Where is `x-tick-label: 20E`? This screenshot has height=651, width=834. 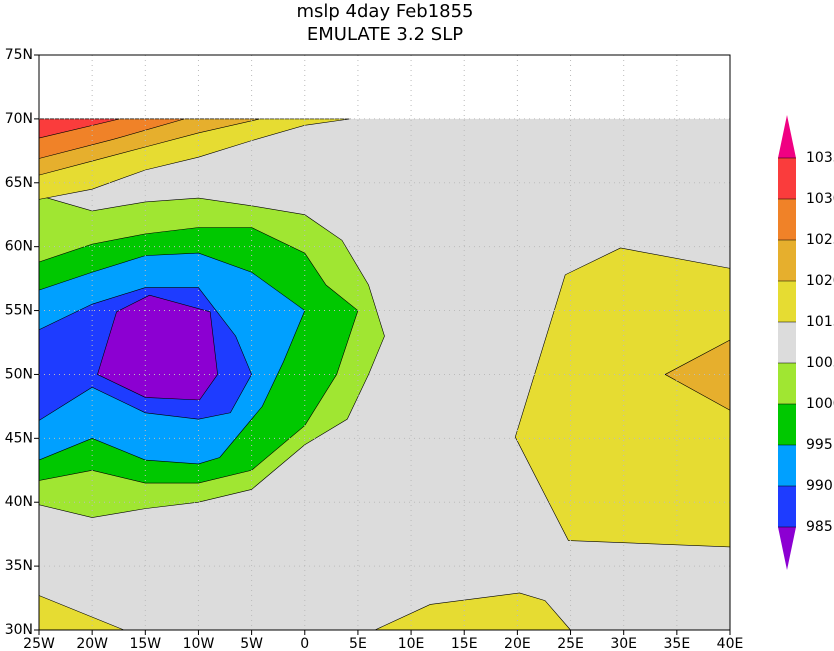
x-tick-label: 20E is located at coordinates (517, 643).